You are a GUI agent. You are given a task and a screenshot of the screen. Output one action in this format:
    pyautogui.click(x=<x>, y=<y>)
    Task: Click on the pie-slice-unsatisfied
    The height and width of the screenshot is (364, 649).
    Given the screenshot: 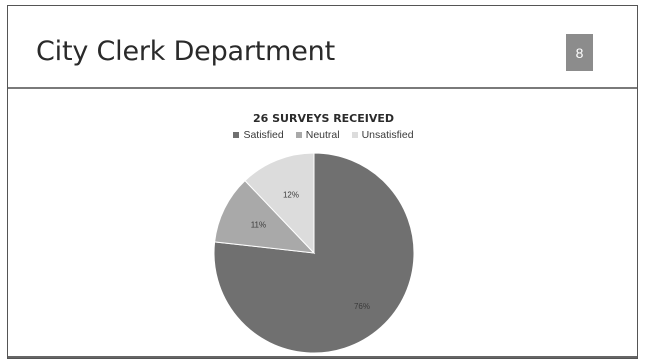 What is the action you would take?
    pyautogui.click(x=279, y=203)
    